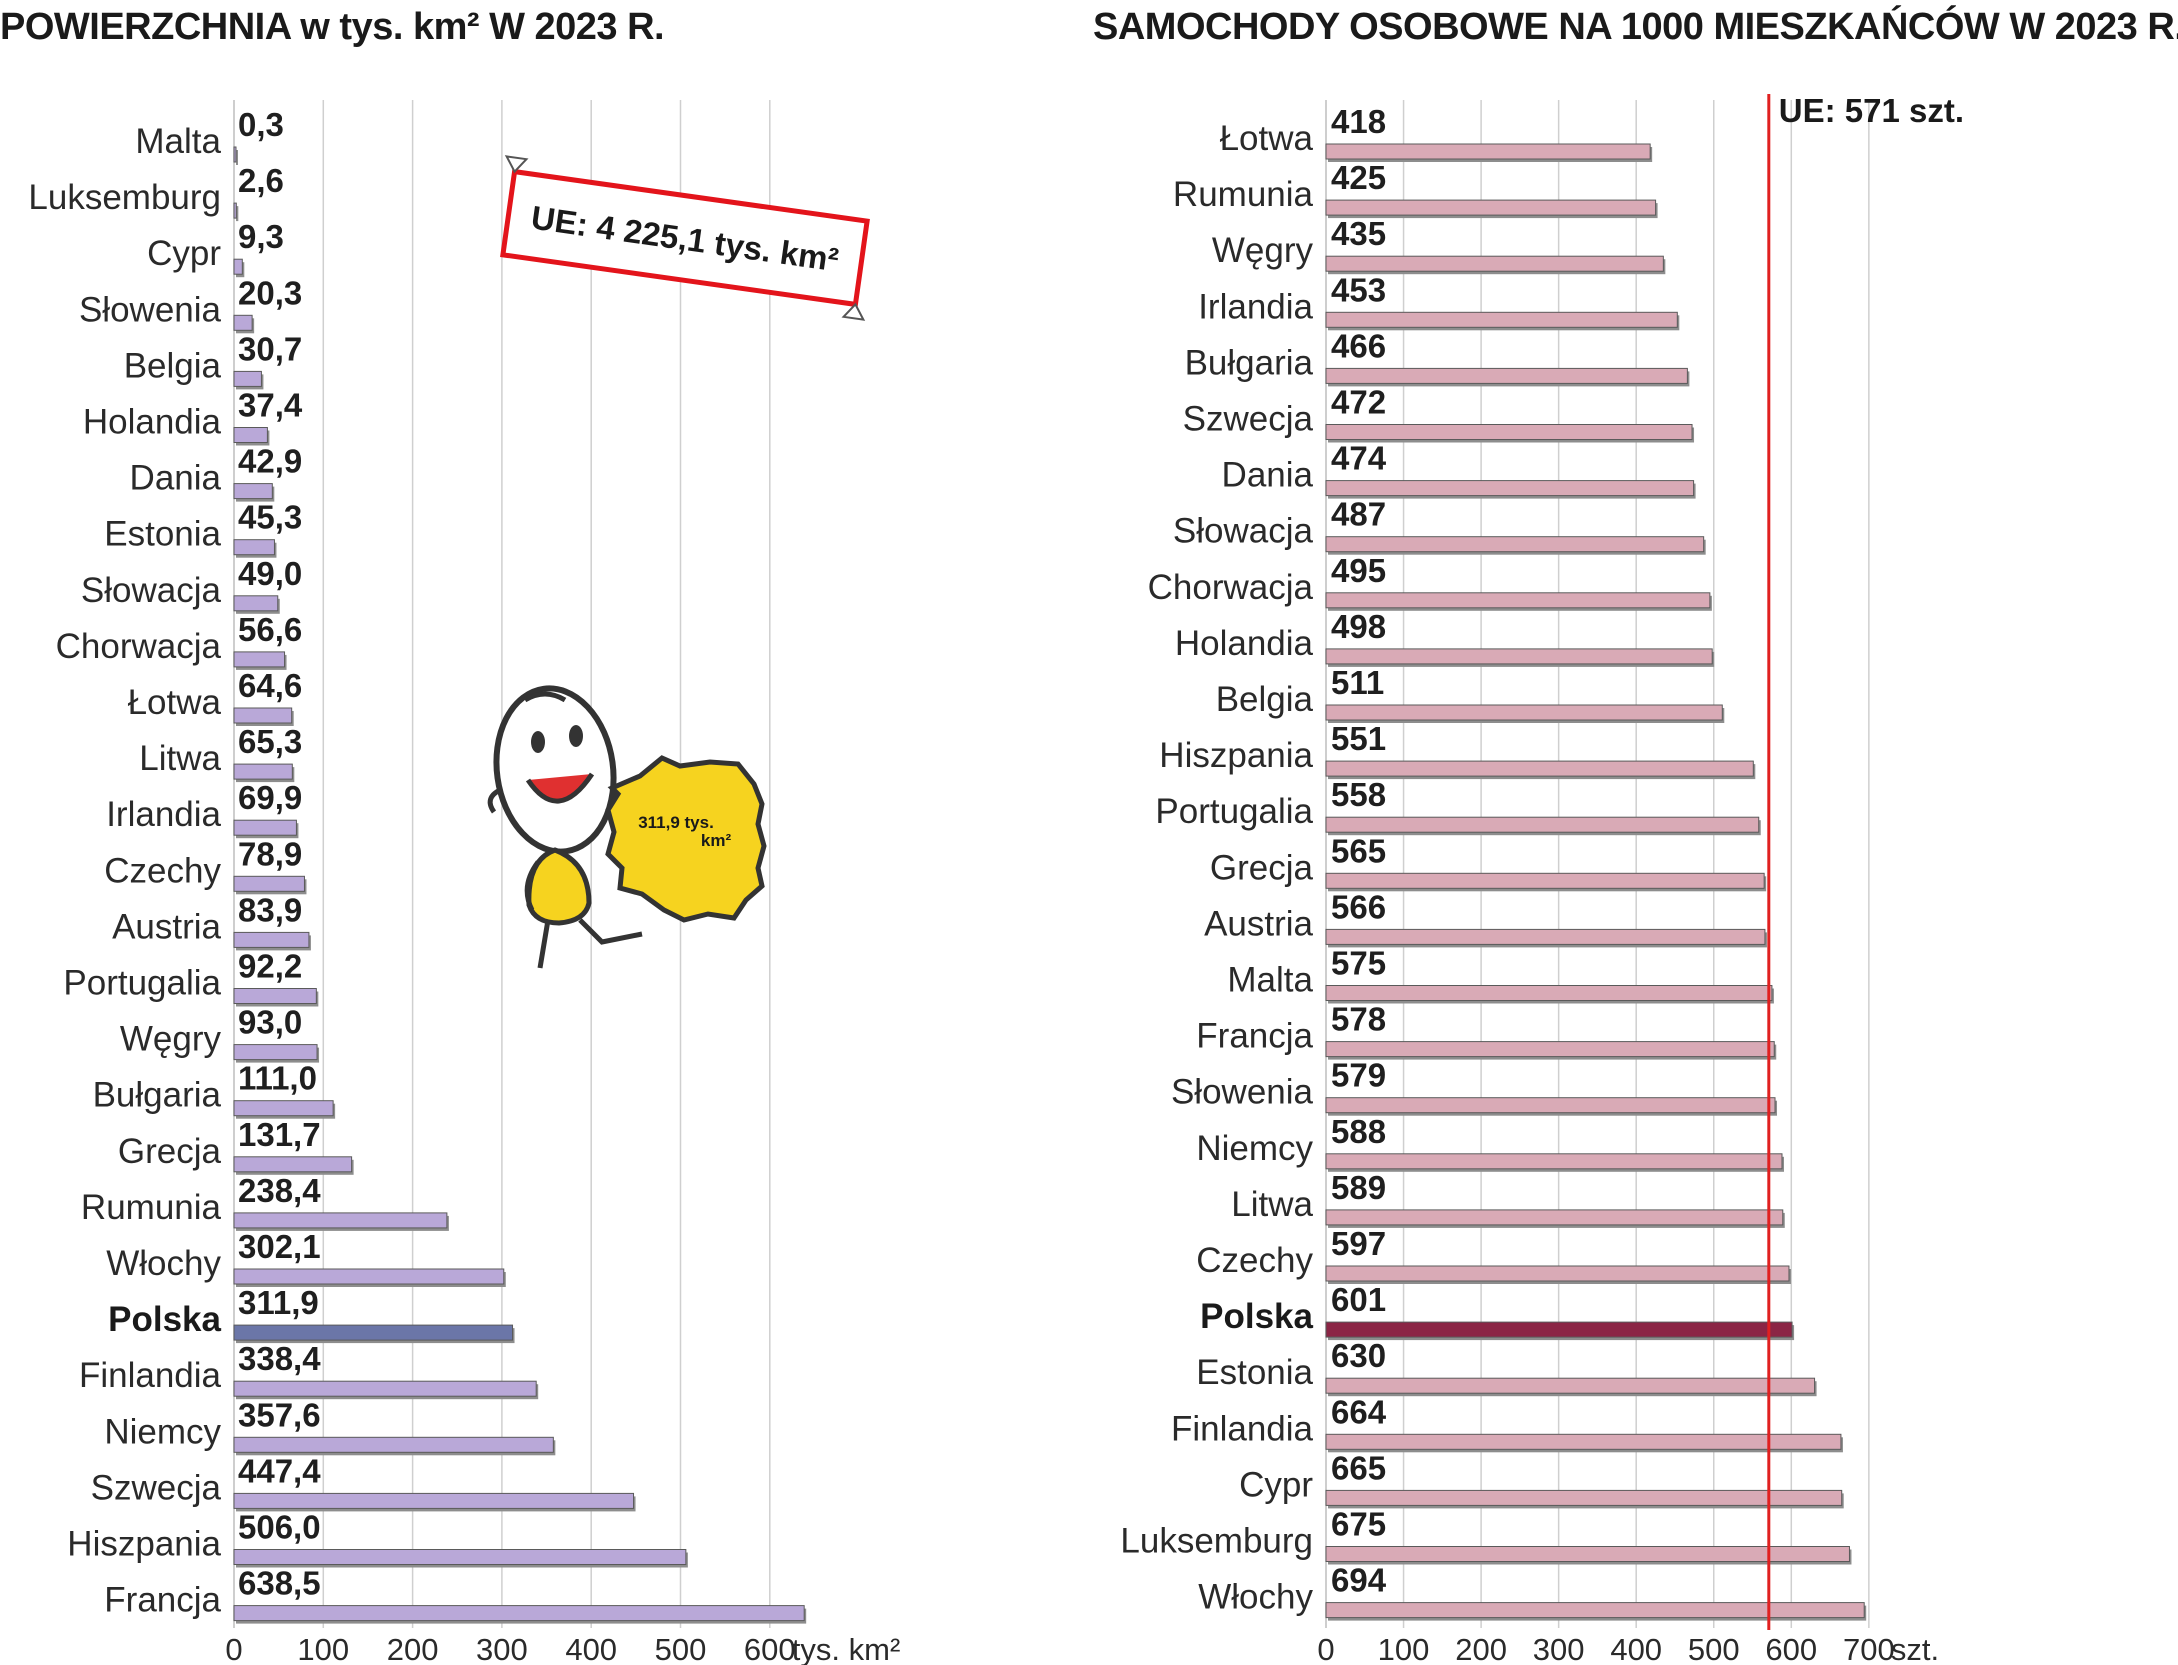  What do you see at coordinates (270, 741) in the screenshot?
I see `value-label: 65,3` at bounding box center [270, 741].